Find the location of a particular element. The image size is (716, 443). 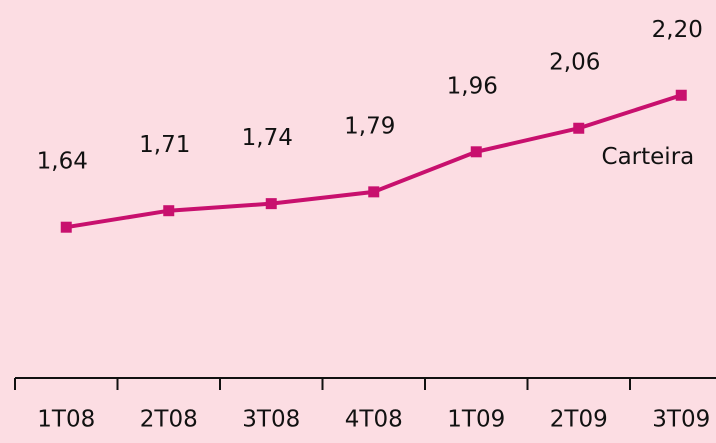

x-tick-label: 3T09 is located at coordinates (681, 420).